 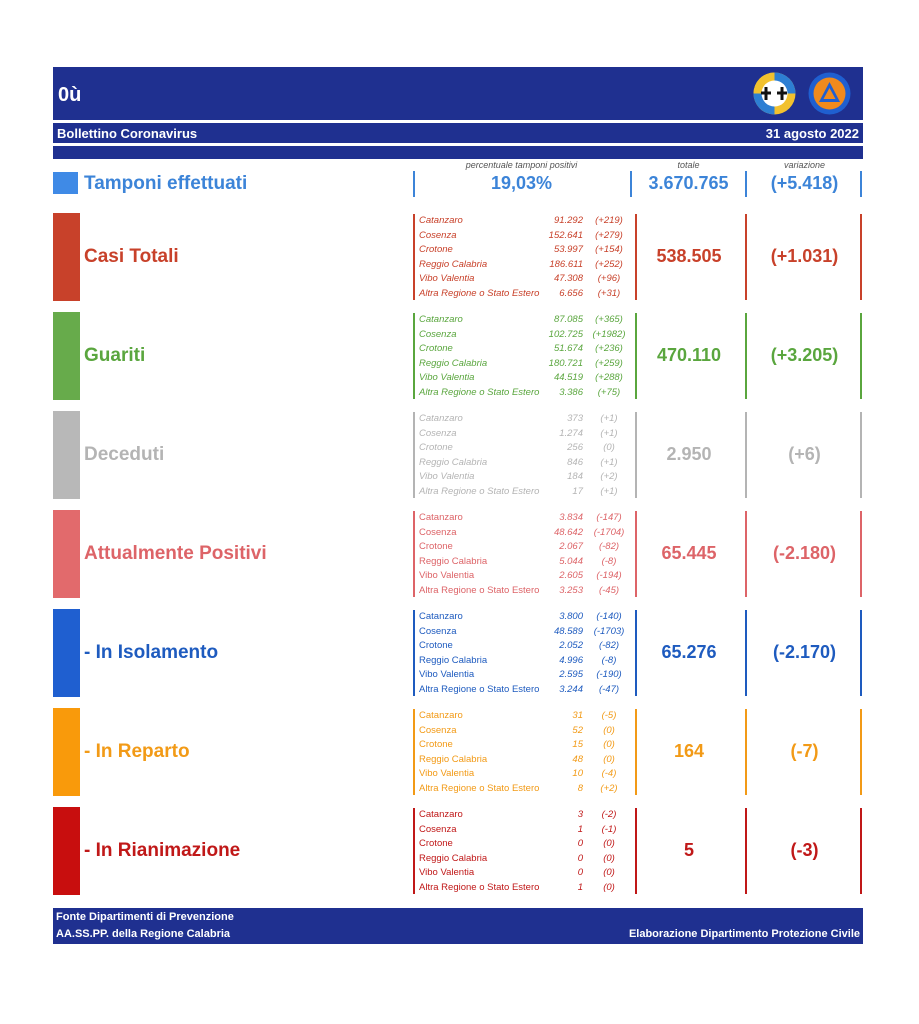 What do you see at coordinates (568, 319) in the screenshot?
I see `province-value: 87.085` at bounding box center [568, 319].